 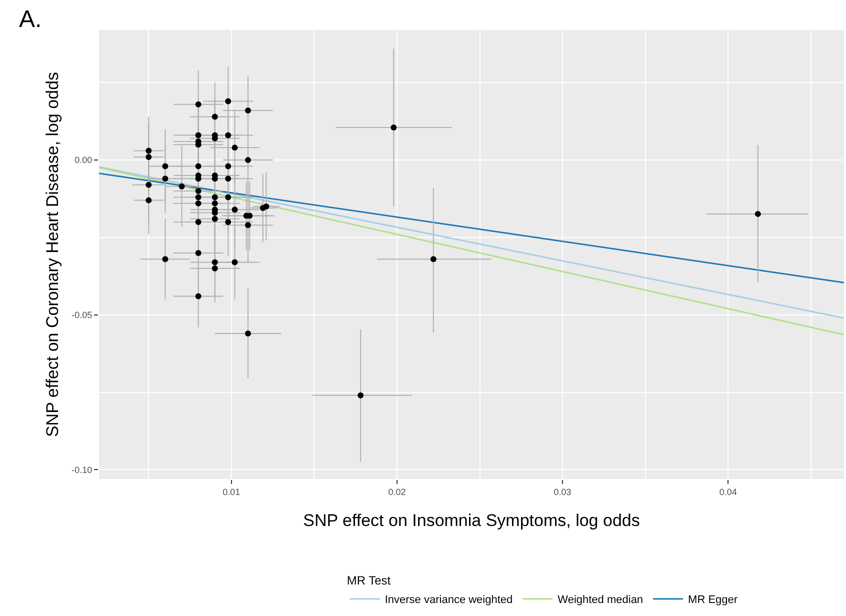 What do you see at coordinates (83, 160) in the screenshot?
I see `y-tick-label: 0.00` at bounding box center [83, 160].